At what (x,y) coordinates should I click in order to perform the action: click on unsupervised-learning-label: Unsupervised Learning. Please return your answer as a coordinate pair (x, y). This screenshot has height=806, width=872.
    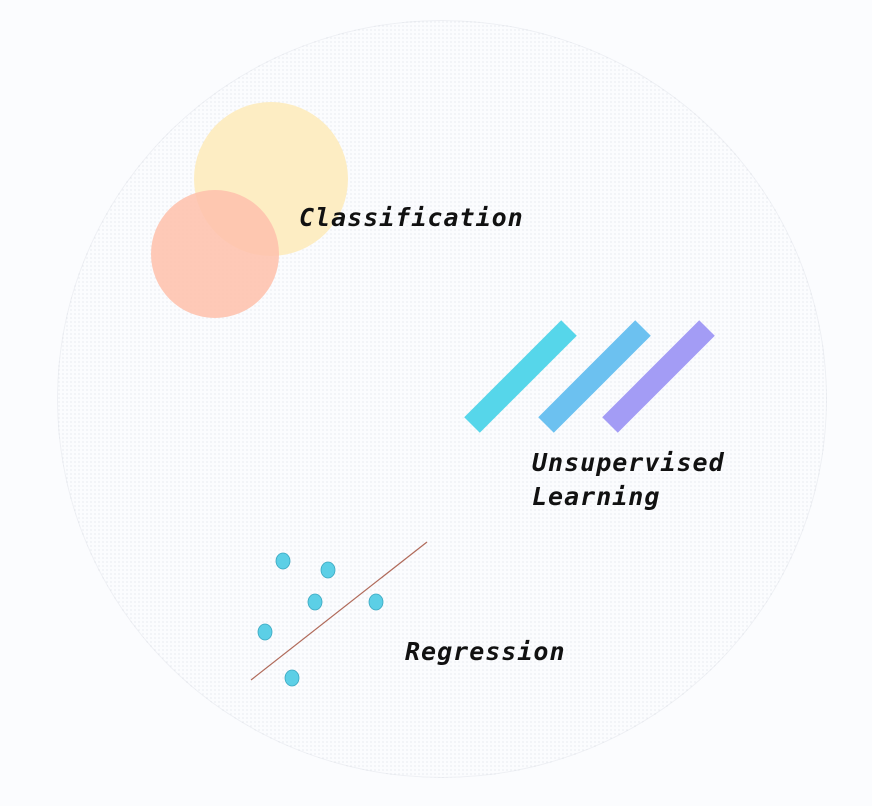
    Looking at the image, I should click on (628, 480).